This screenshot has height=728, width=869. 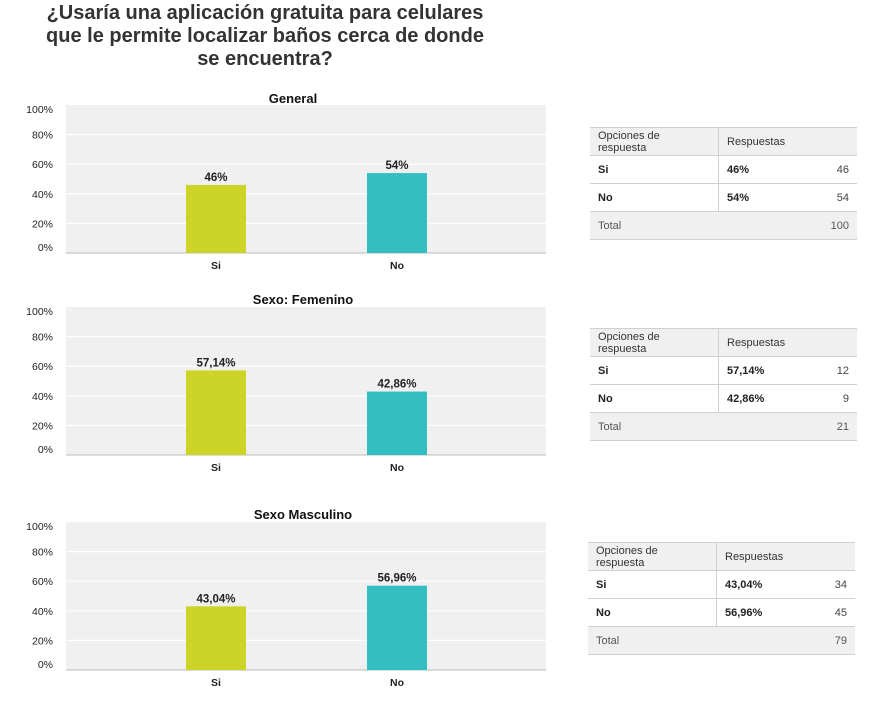 What do you see at coordinates (723, 225) in the screenshot?
I see `table-total-row: Total 100` at bounding box center [723, 225].